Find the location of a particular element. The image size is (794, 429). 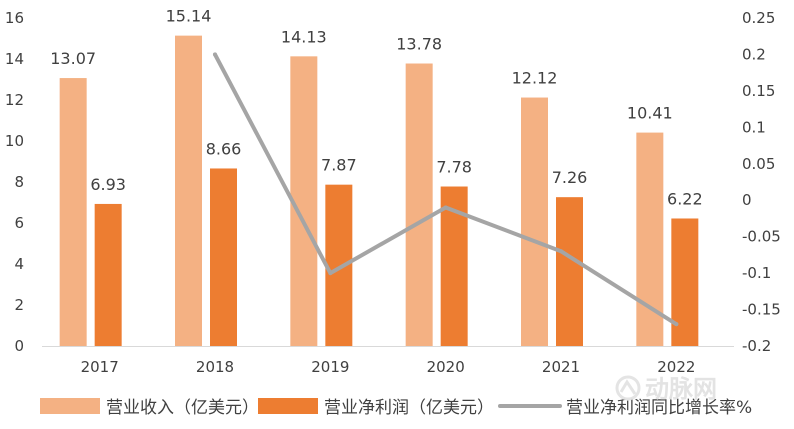

line-point-2022 is located at coordinates (676, 324).